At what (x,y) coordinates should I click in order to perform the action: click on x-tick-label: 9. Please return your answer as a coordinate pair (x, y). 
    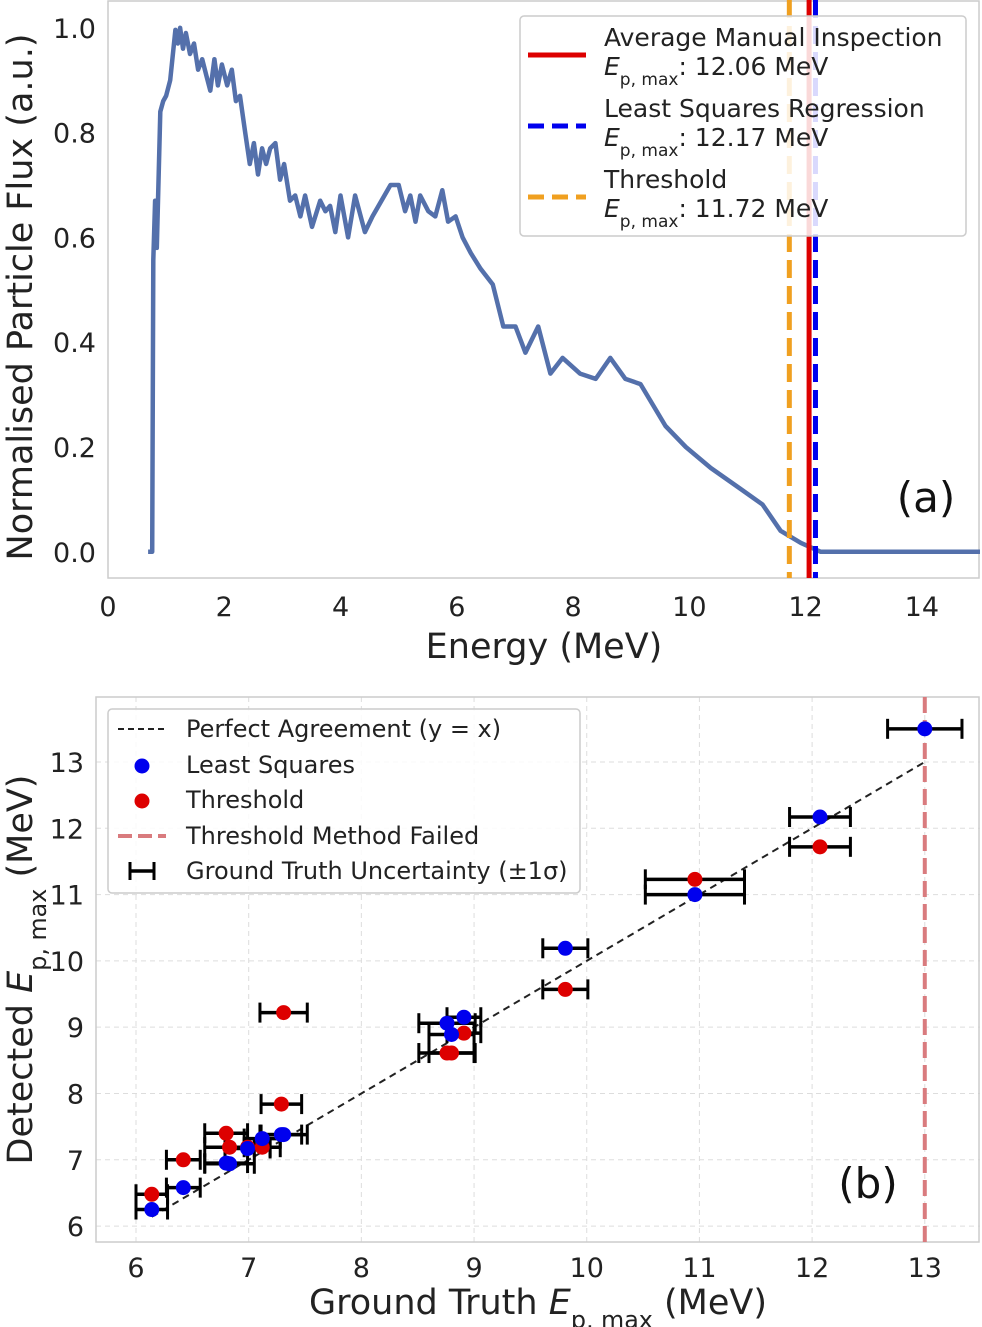
    Looking at the image, I should click on (473, 1268).